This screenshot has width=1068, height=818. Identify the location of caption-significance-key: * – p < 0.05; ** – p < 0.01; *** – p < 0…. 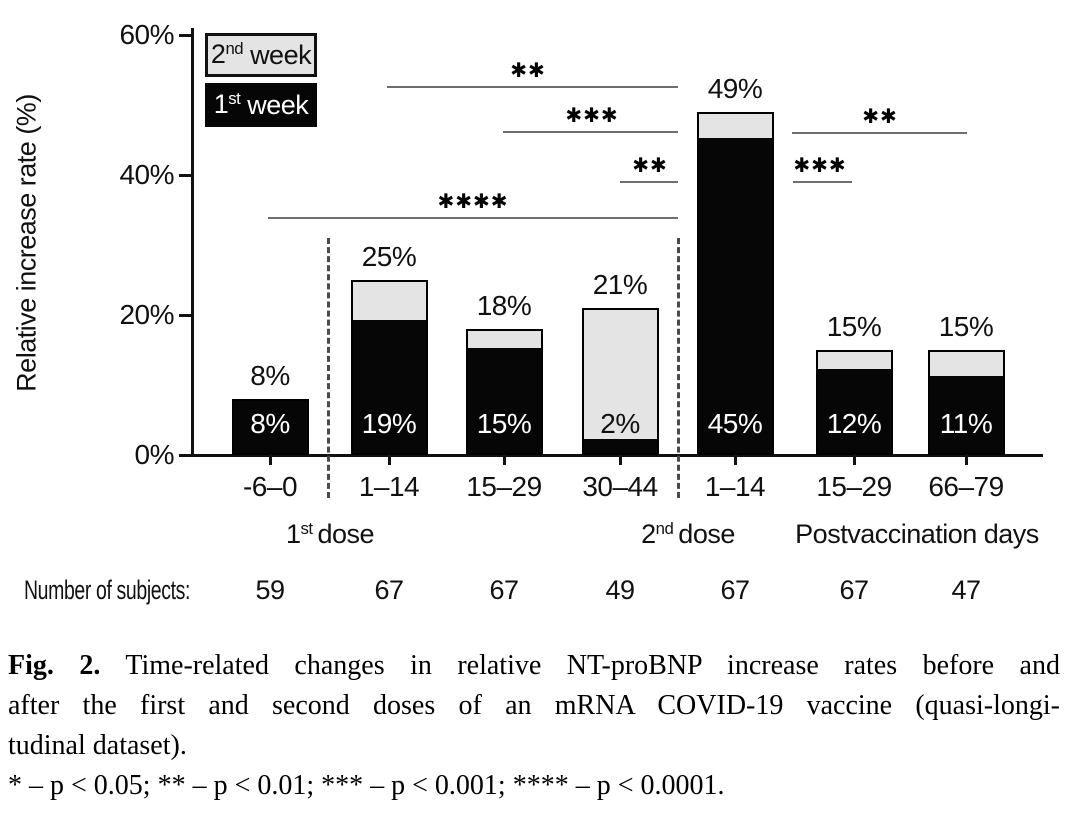
(366, 785).